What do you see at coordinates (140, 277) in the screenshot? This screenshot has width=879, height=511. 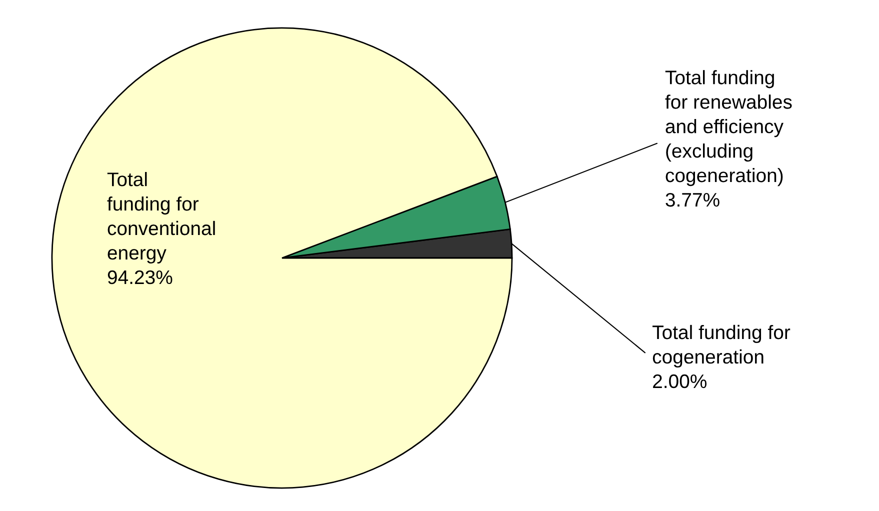 I see `data-label: 94.23%` at bounding box center [140, 277].